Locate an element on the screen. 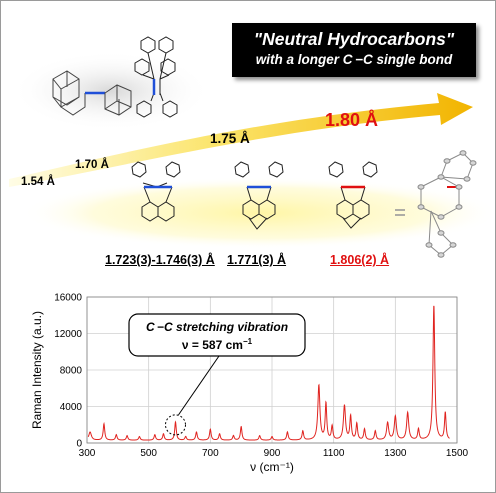 This screenshot has width=496, height=493. compound-glow is located at coordinates (258, 213).